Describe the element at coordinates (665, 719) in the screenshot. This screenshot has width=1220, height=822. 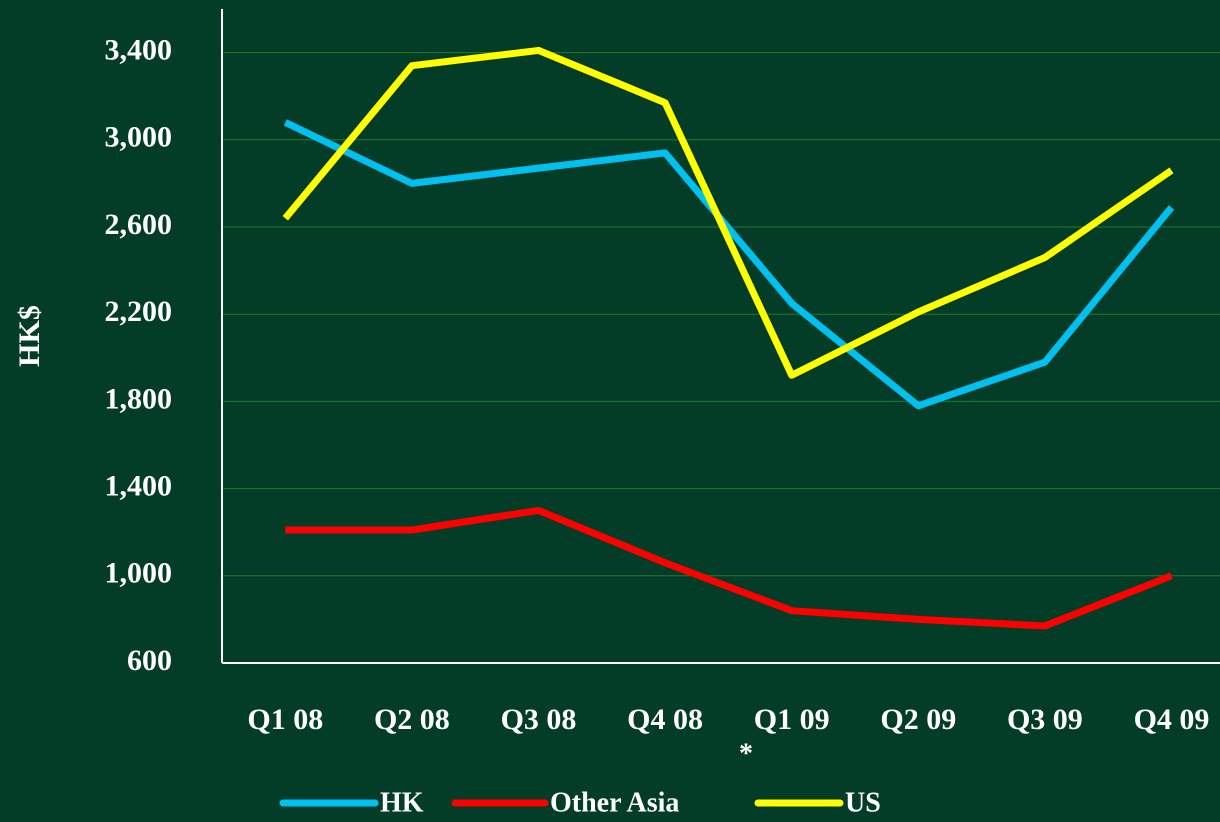
I see `x-tick-label: Q4 08` at that location.